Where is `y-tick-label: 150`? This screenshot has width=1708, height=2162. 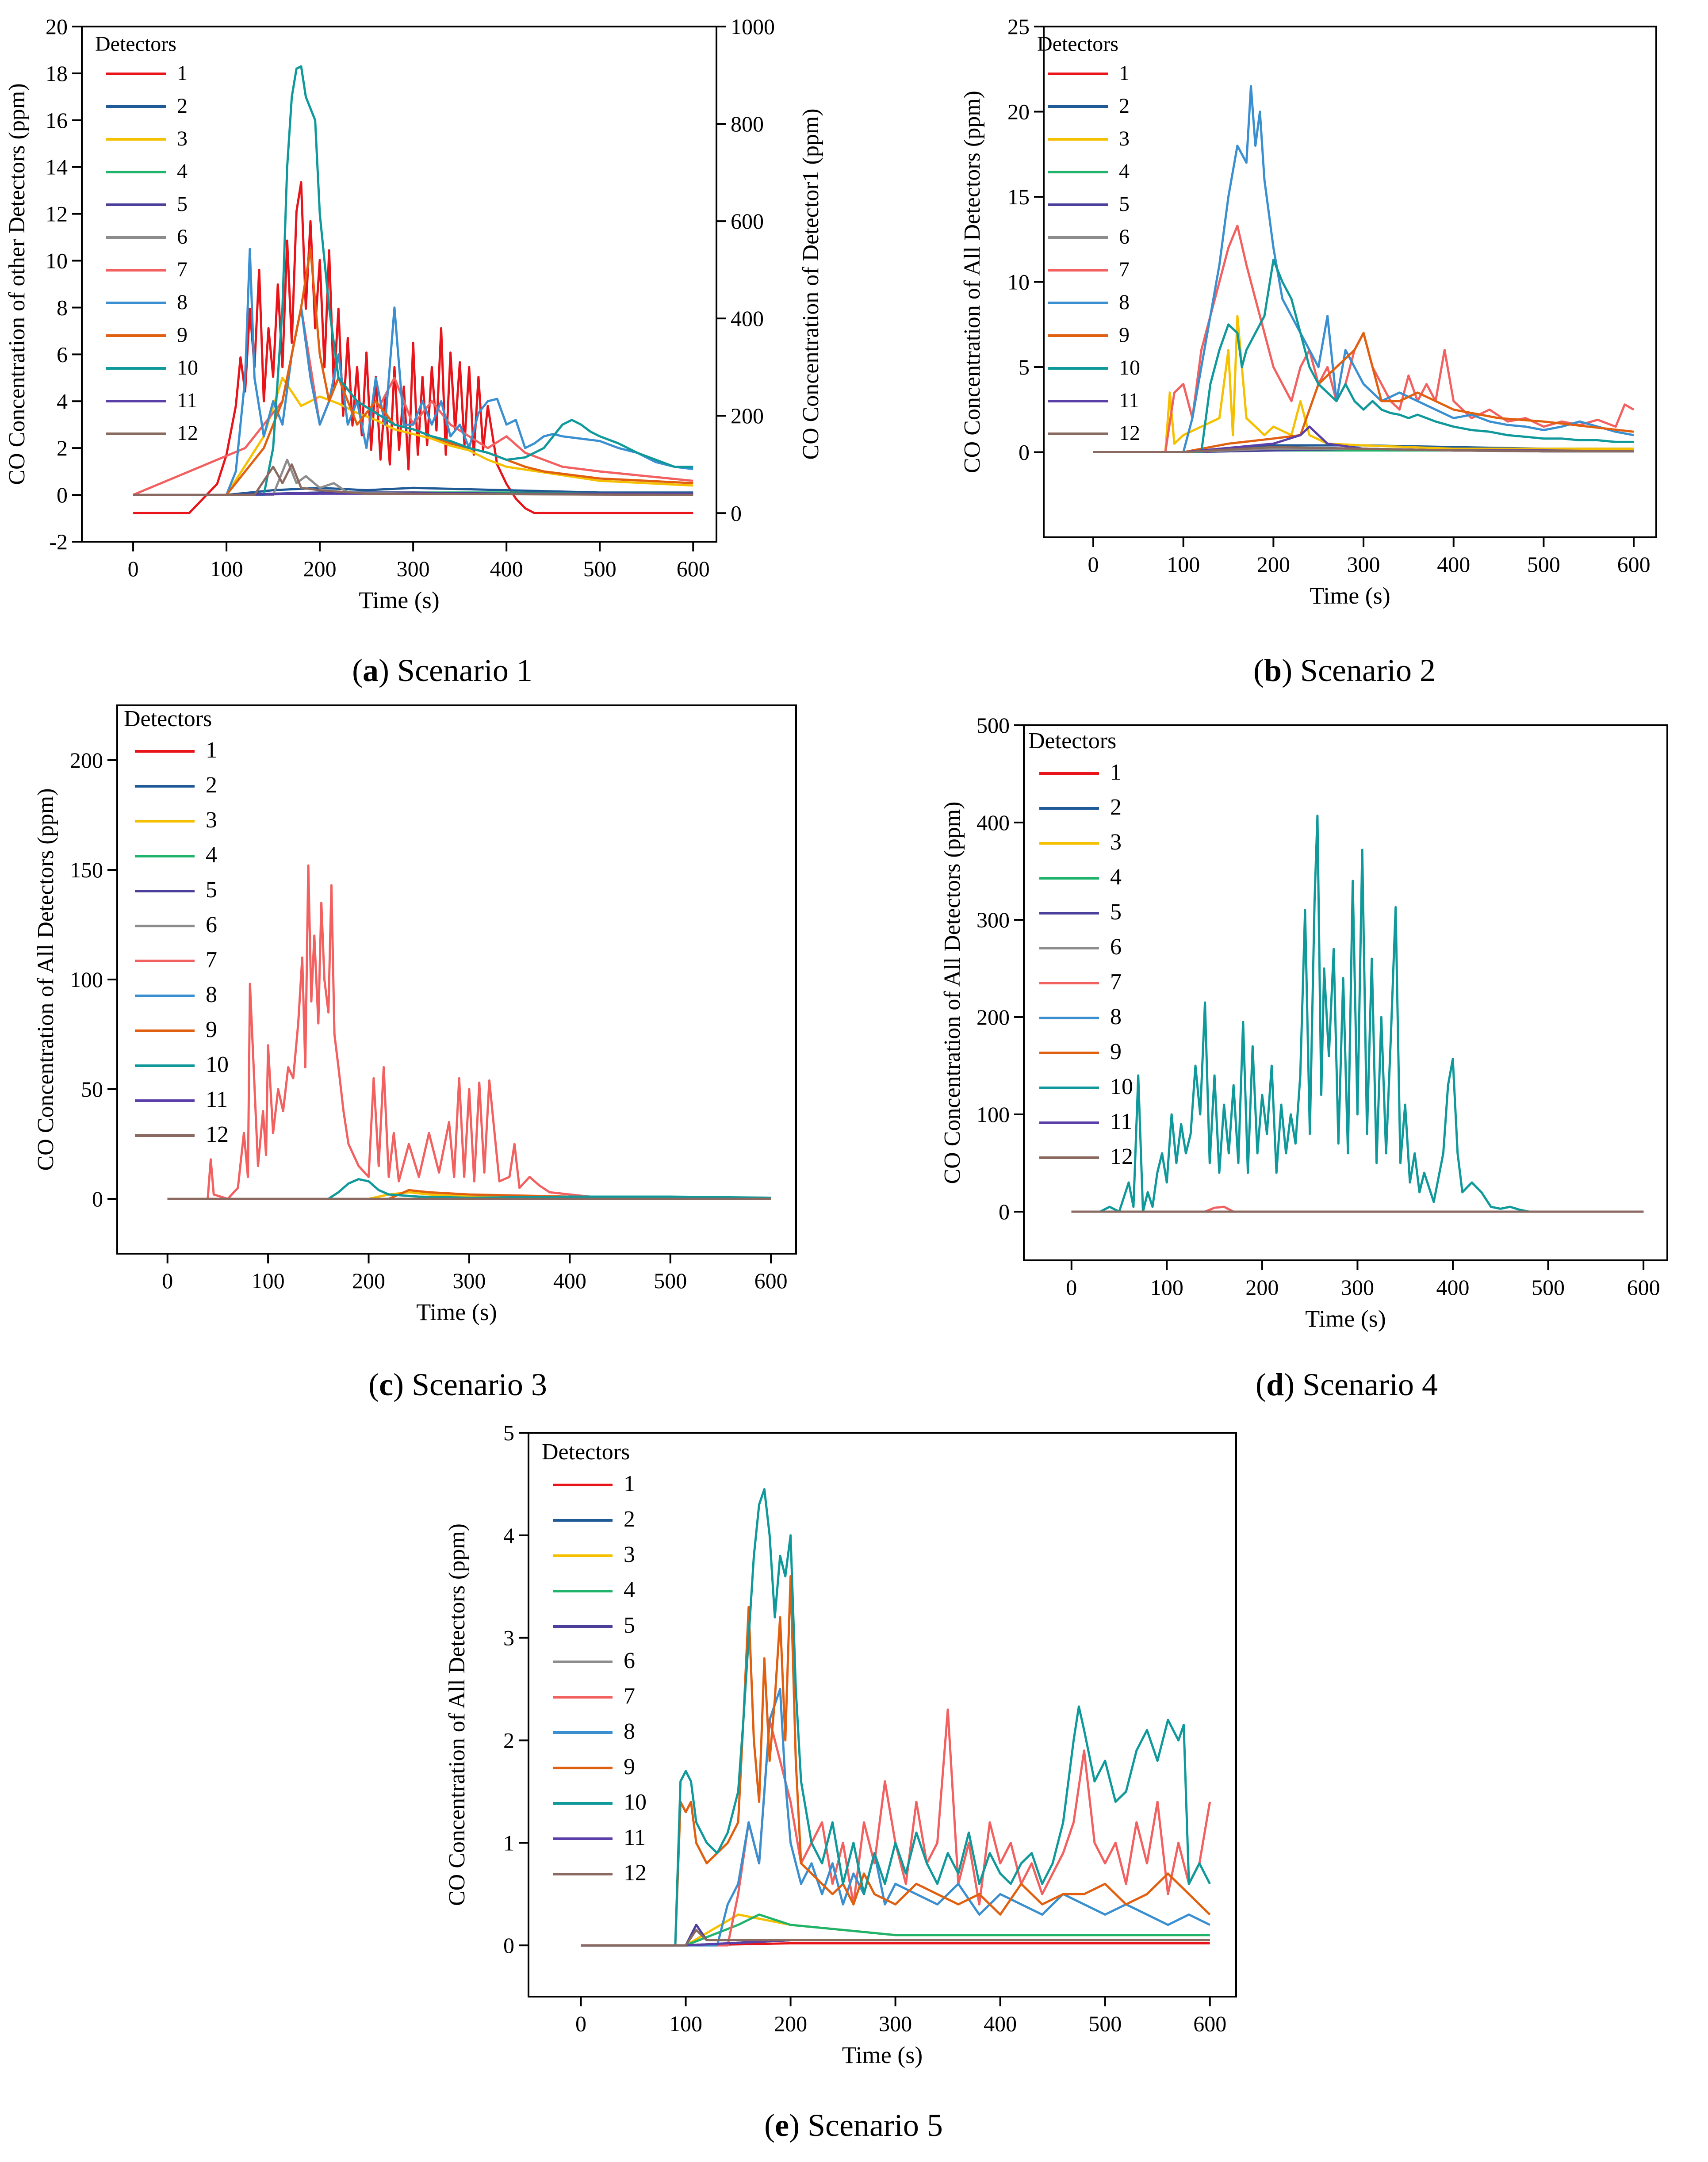
y-tick-label: 150 is located at coordinates (86, 869).